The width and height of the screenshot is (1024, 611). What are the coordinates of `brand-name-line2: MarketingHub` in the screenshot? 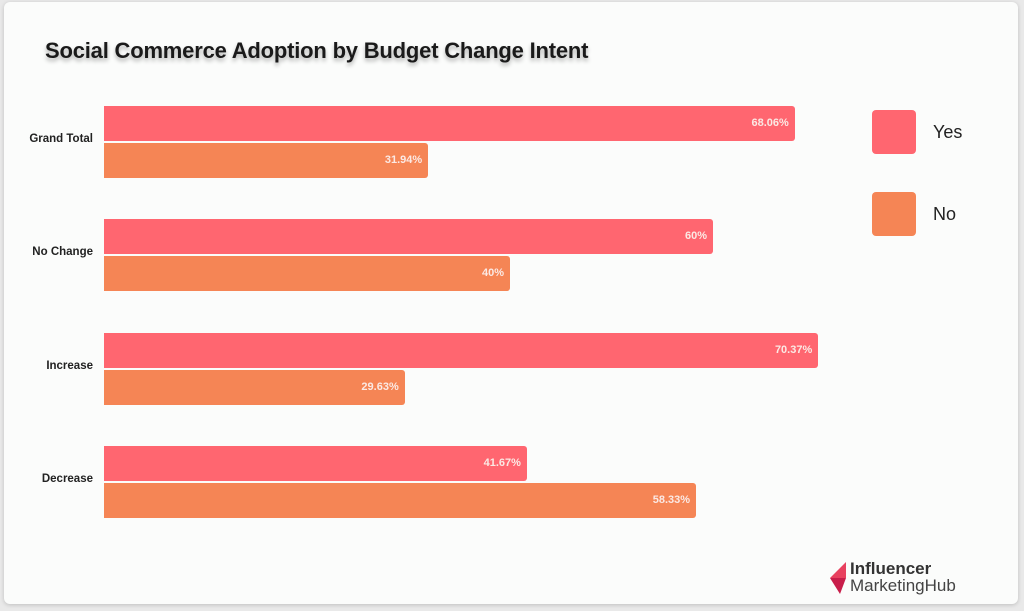 It's located at (903, 585).